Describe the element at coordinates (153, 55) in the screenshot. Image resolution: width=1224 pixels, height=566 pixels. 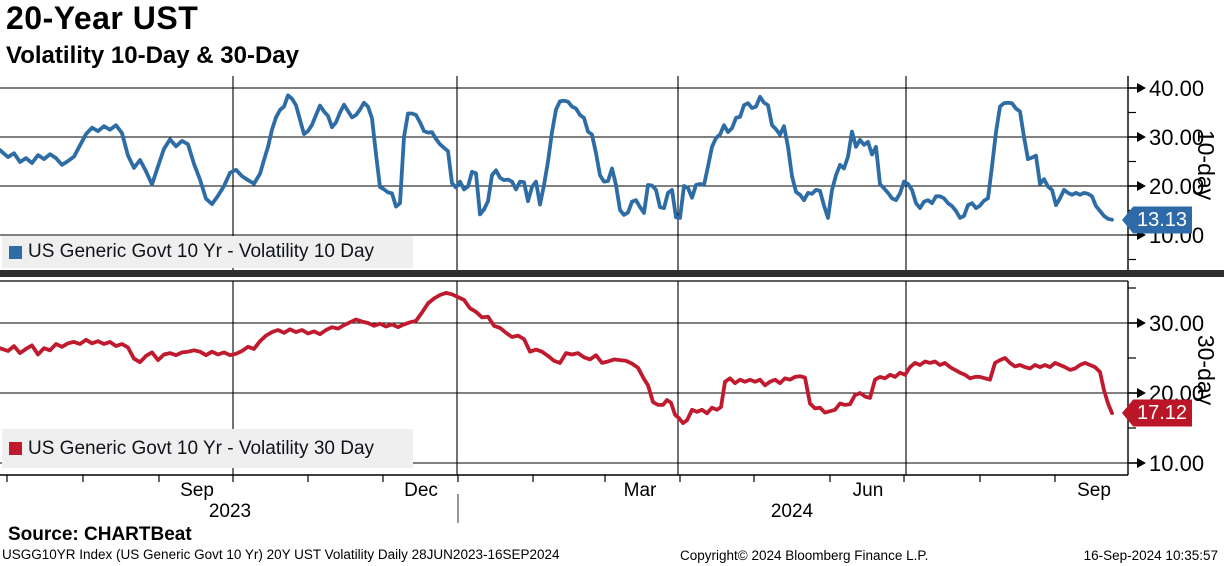
I see `page-subtitle: Volatility 10-Day & 30-Day` at that location.